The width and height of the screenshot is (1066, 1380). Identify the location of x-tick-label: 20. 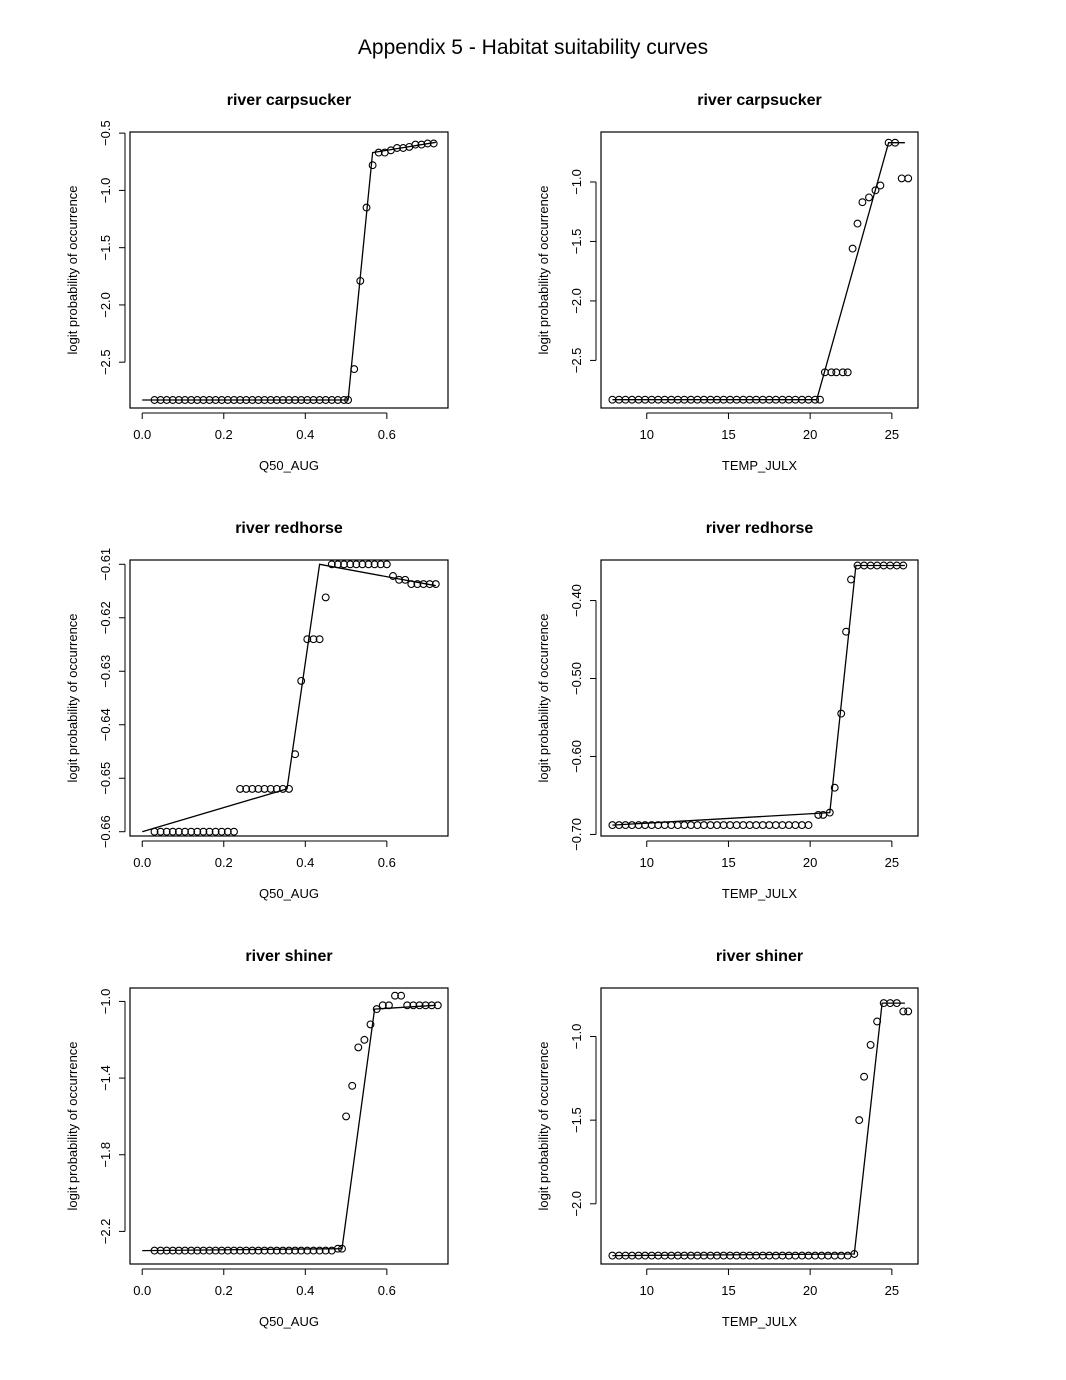
(810, 862).